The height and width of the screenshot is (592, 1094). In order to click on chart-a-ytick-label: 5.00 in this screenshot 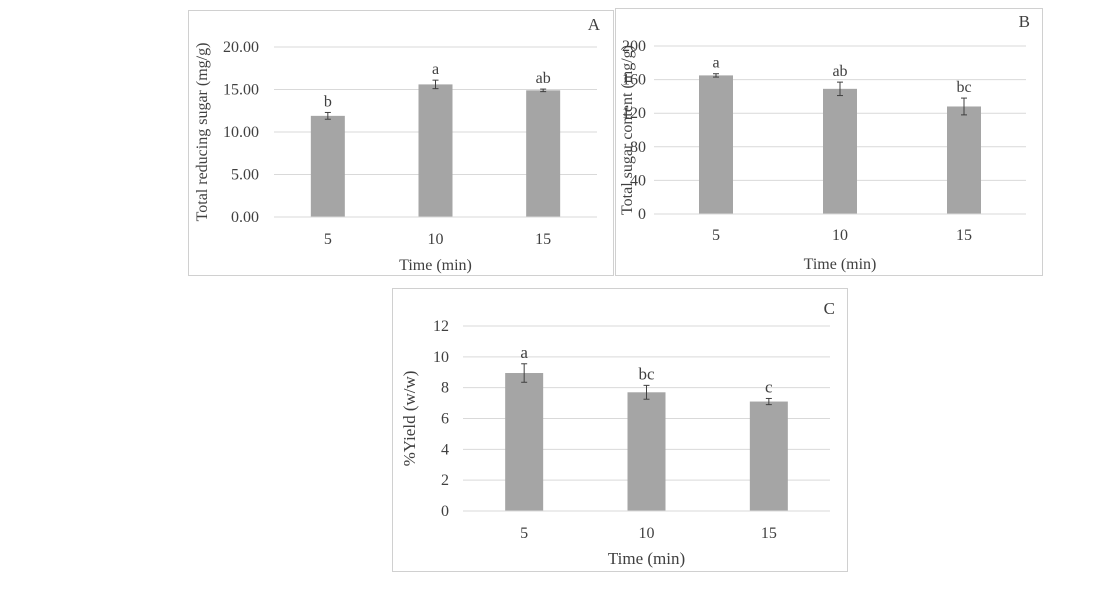, I will do `click(245, 175)`.